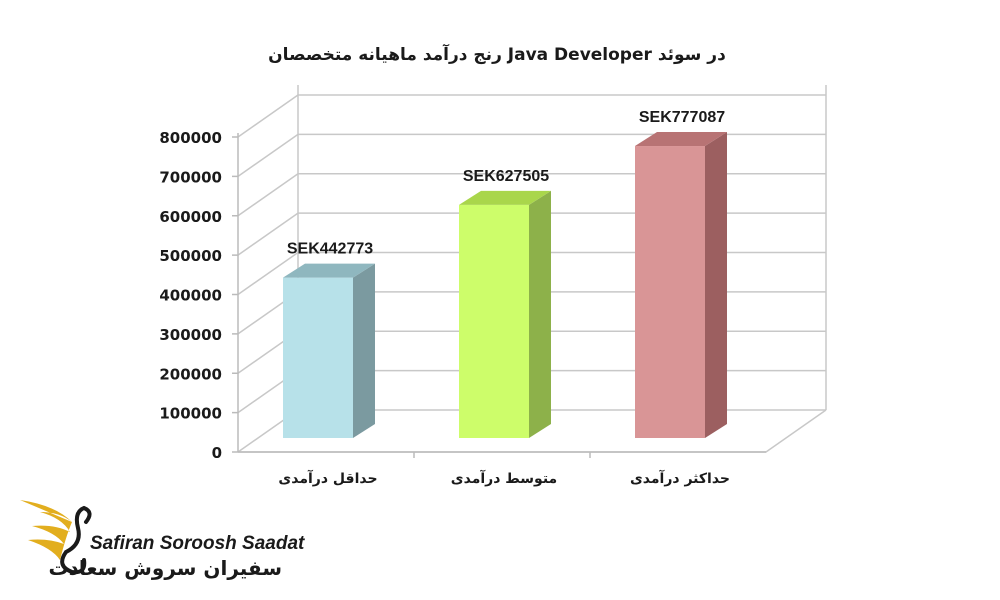  What do you see at coordinates (190, 177) in the screenshot?
I see `y-tick-label: 700000` at bounding box center [190, 177].